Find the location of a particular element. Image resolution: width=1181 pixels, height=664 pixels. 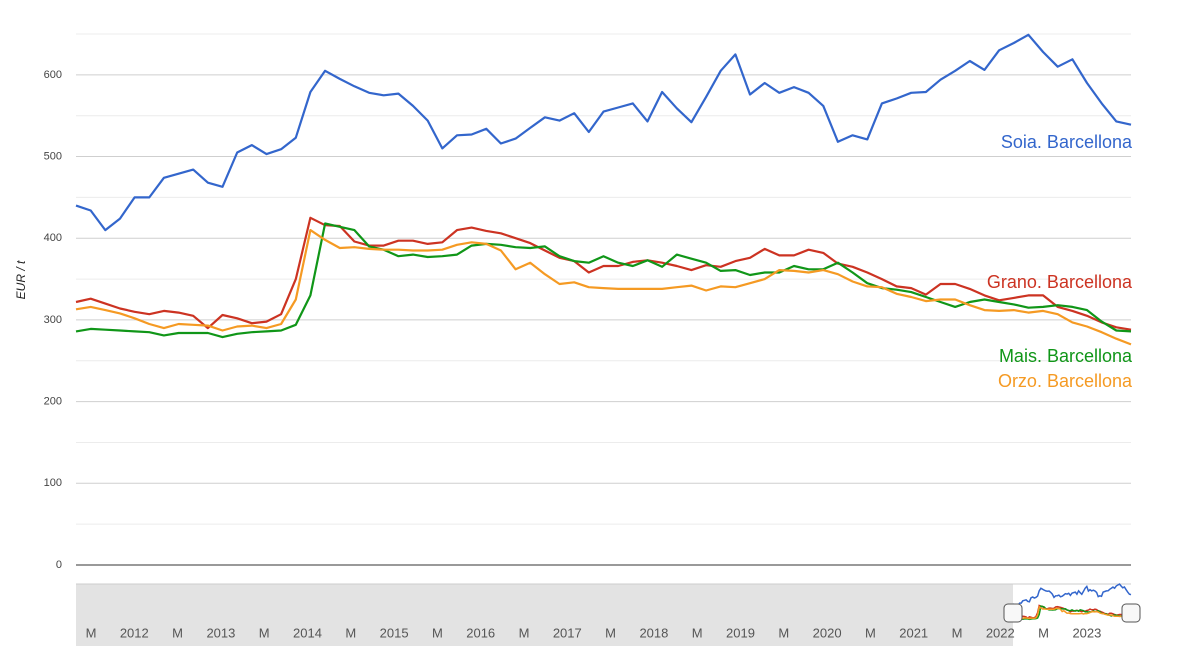

y-tick-label: 600 is located at coordinates (53, 75).